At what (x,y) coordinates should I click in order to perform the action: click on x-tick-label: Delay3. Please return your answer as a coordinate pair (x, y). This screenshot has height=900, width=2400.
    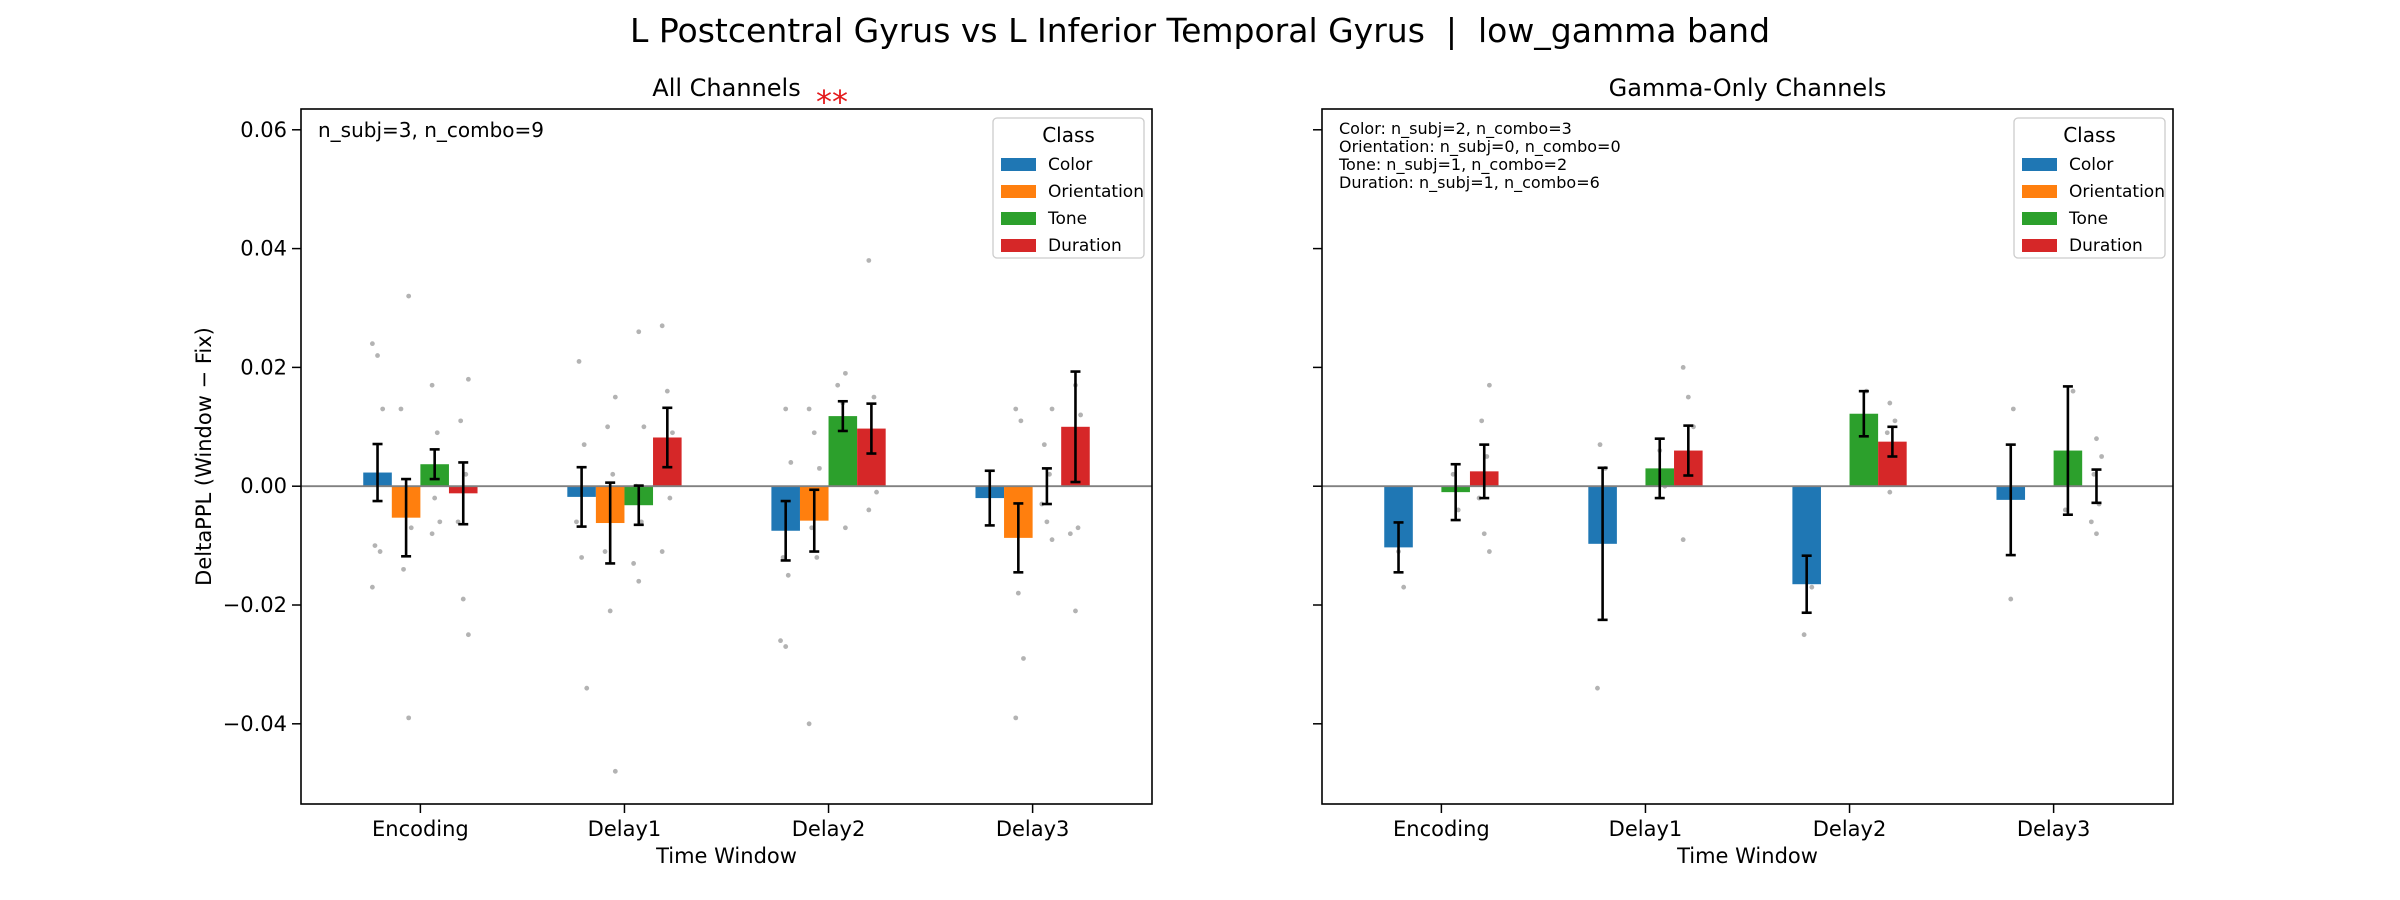
    Looking at the image, I should click on (1033, 829).